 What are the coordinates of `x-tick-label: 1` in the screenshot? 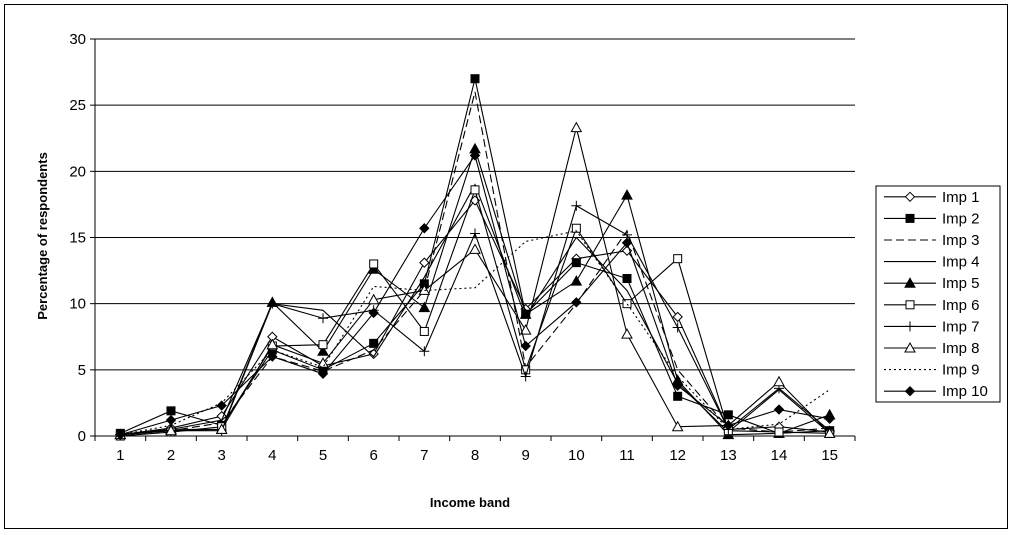 It's located at (120, 455).